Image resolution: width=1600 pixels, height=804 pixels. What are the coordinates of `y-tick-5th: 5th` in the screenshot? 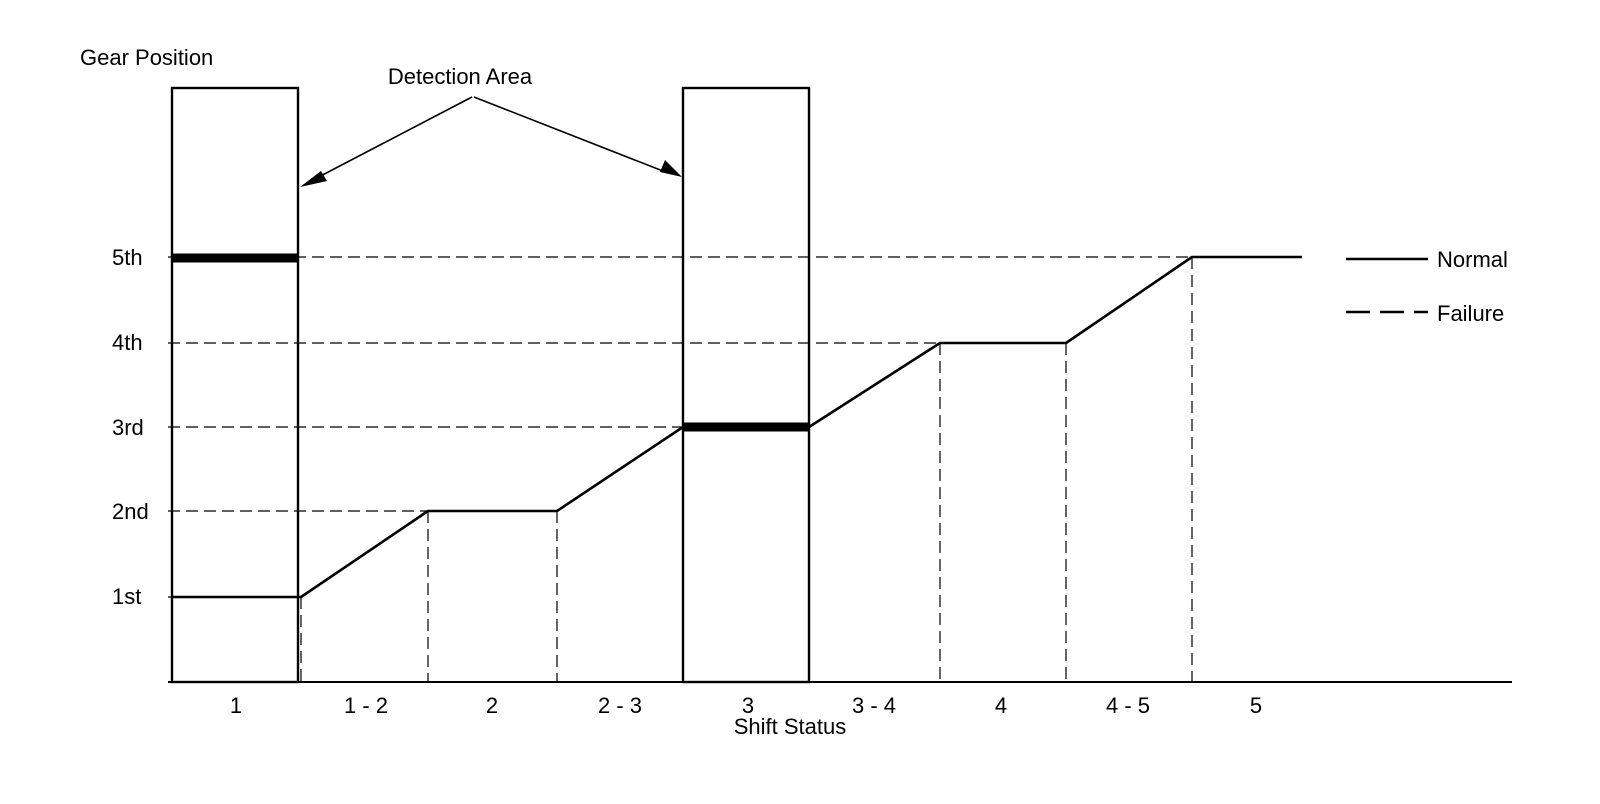 It's located at (127, 257).